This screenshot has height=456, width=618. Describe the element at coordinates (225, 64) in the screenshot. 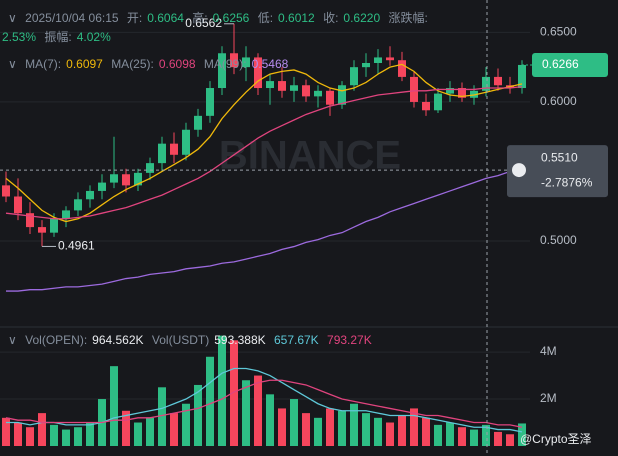

I see `label: MA(99):` at that location.